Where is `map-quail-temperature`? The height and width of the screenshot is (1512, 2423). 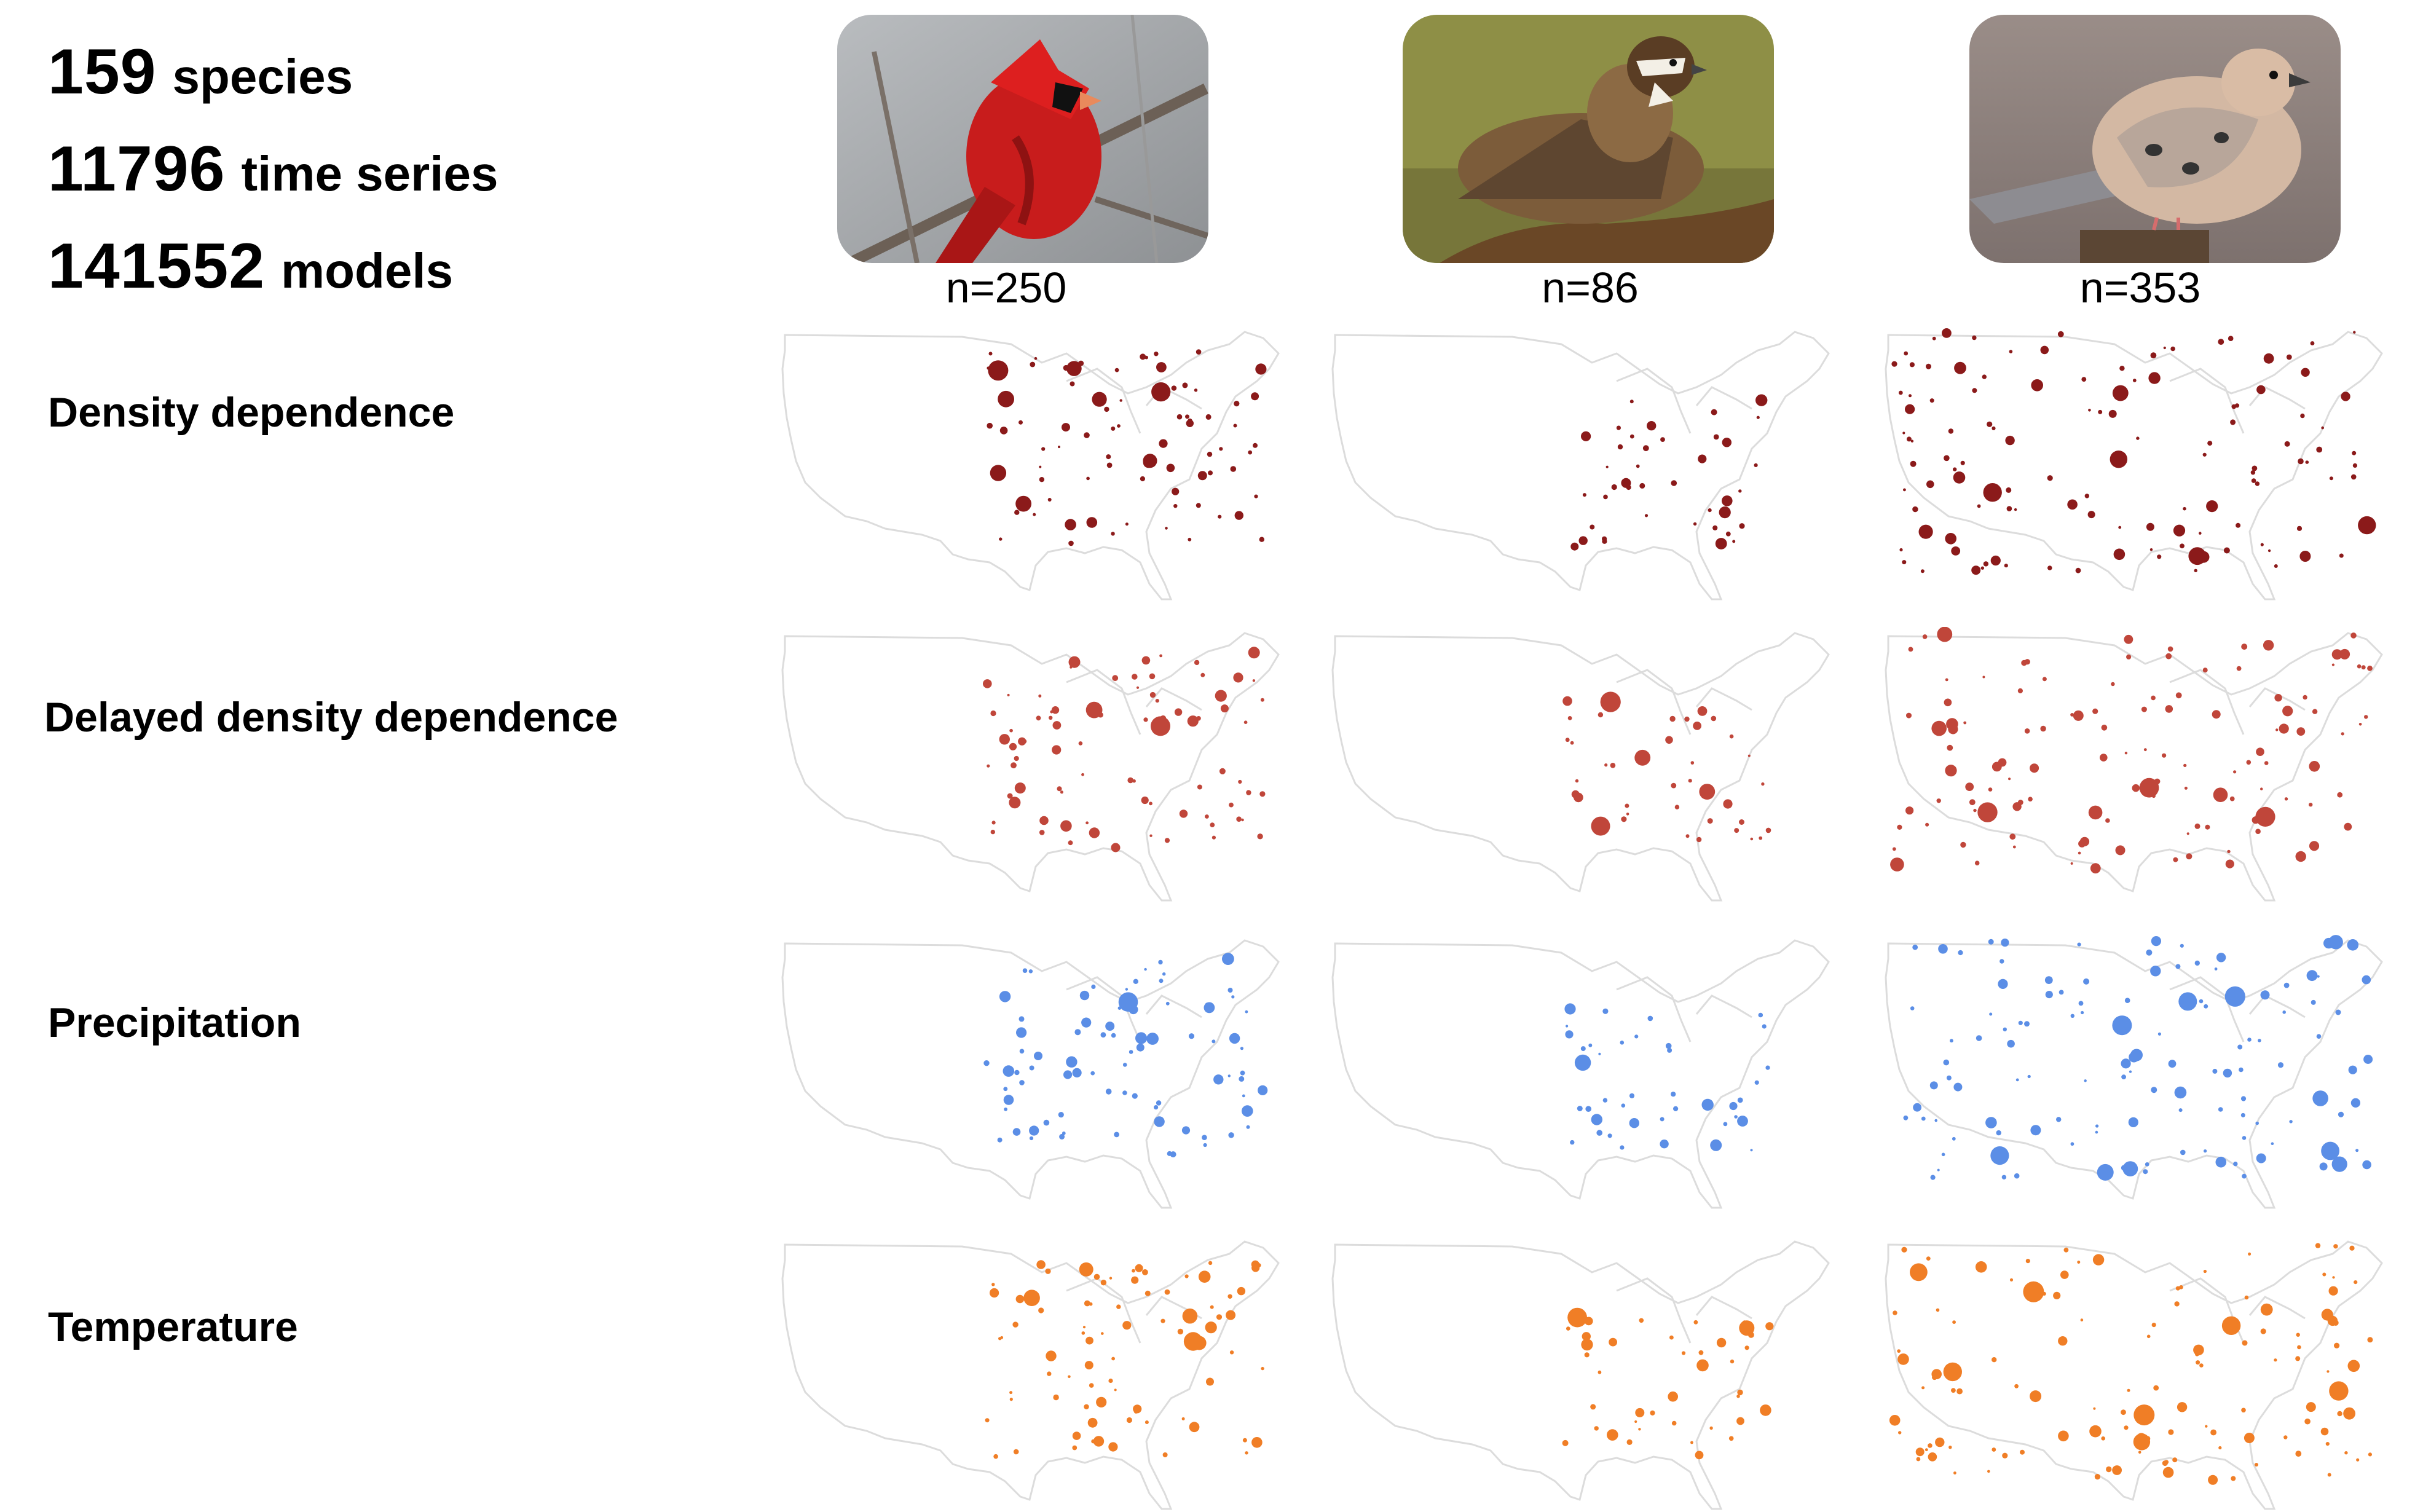
map-quail-temperature is located at coordinates (1586, 1373).